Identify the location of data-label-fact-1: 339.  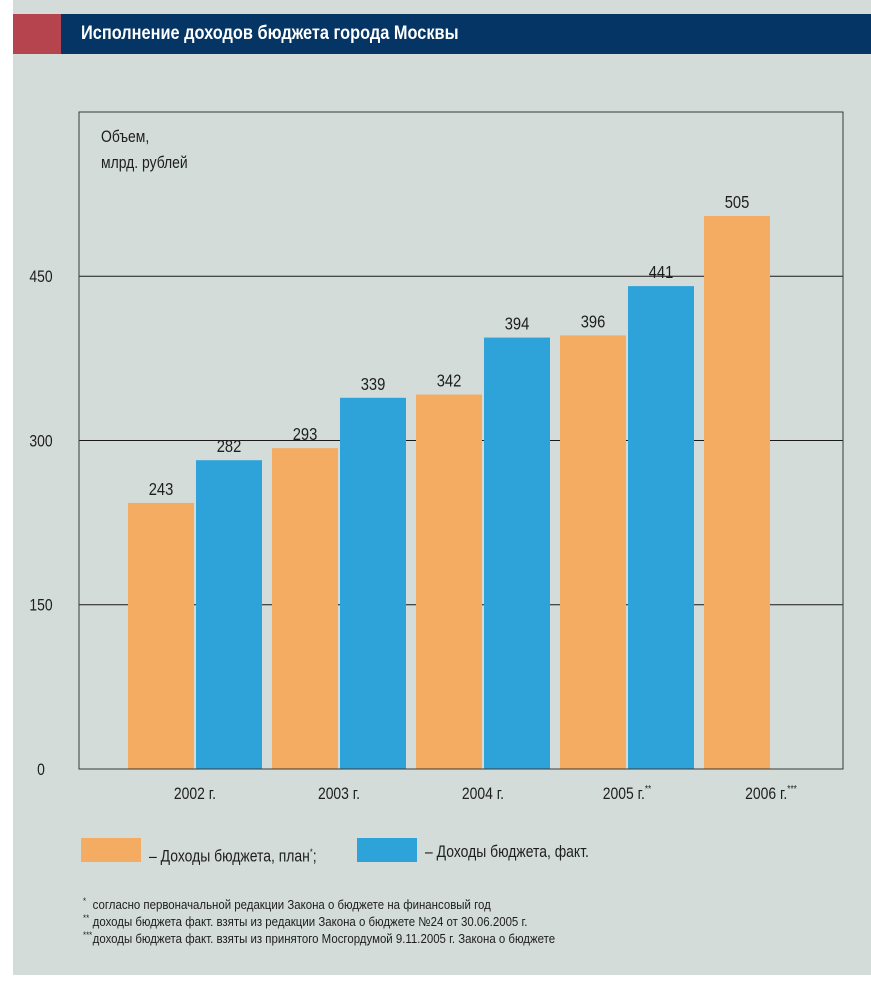
(373, 384).